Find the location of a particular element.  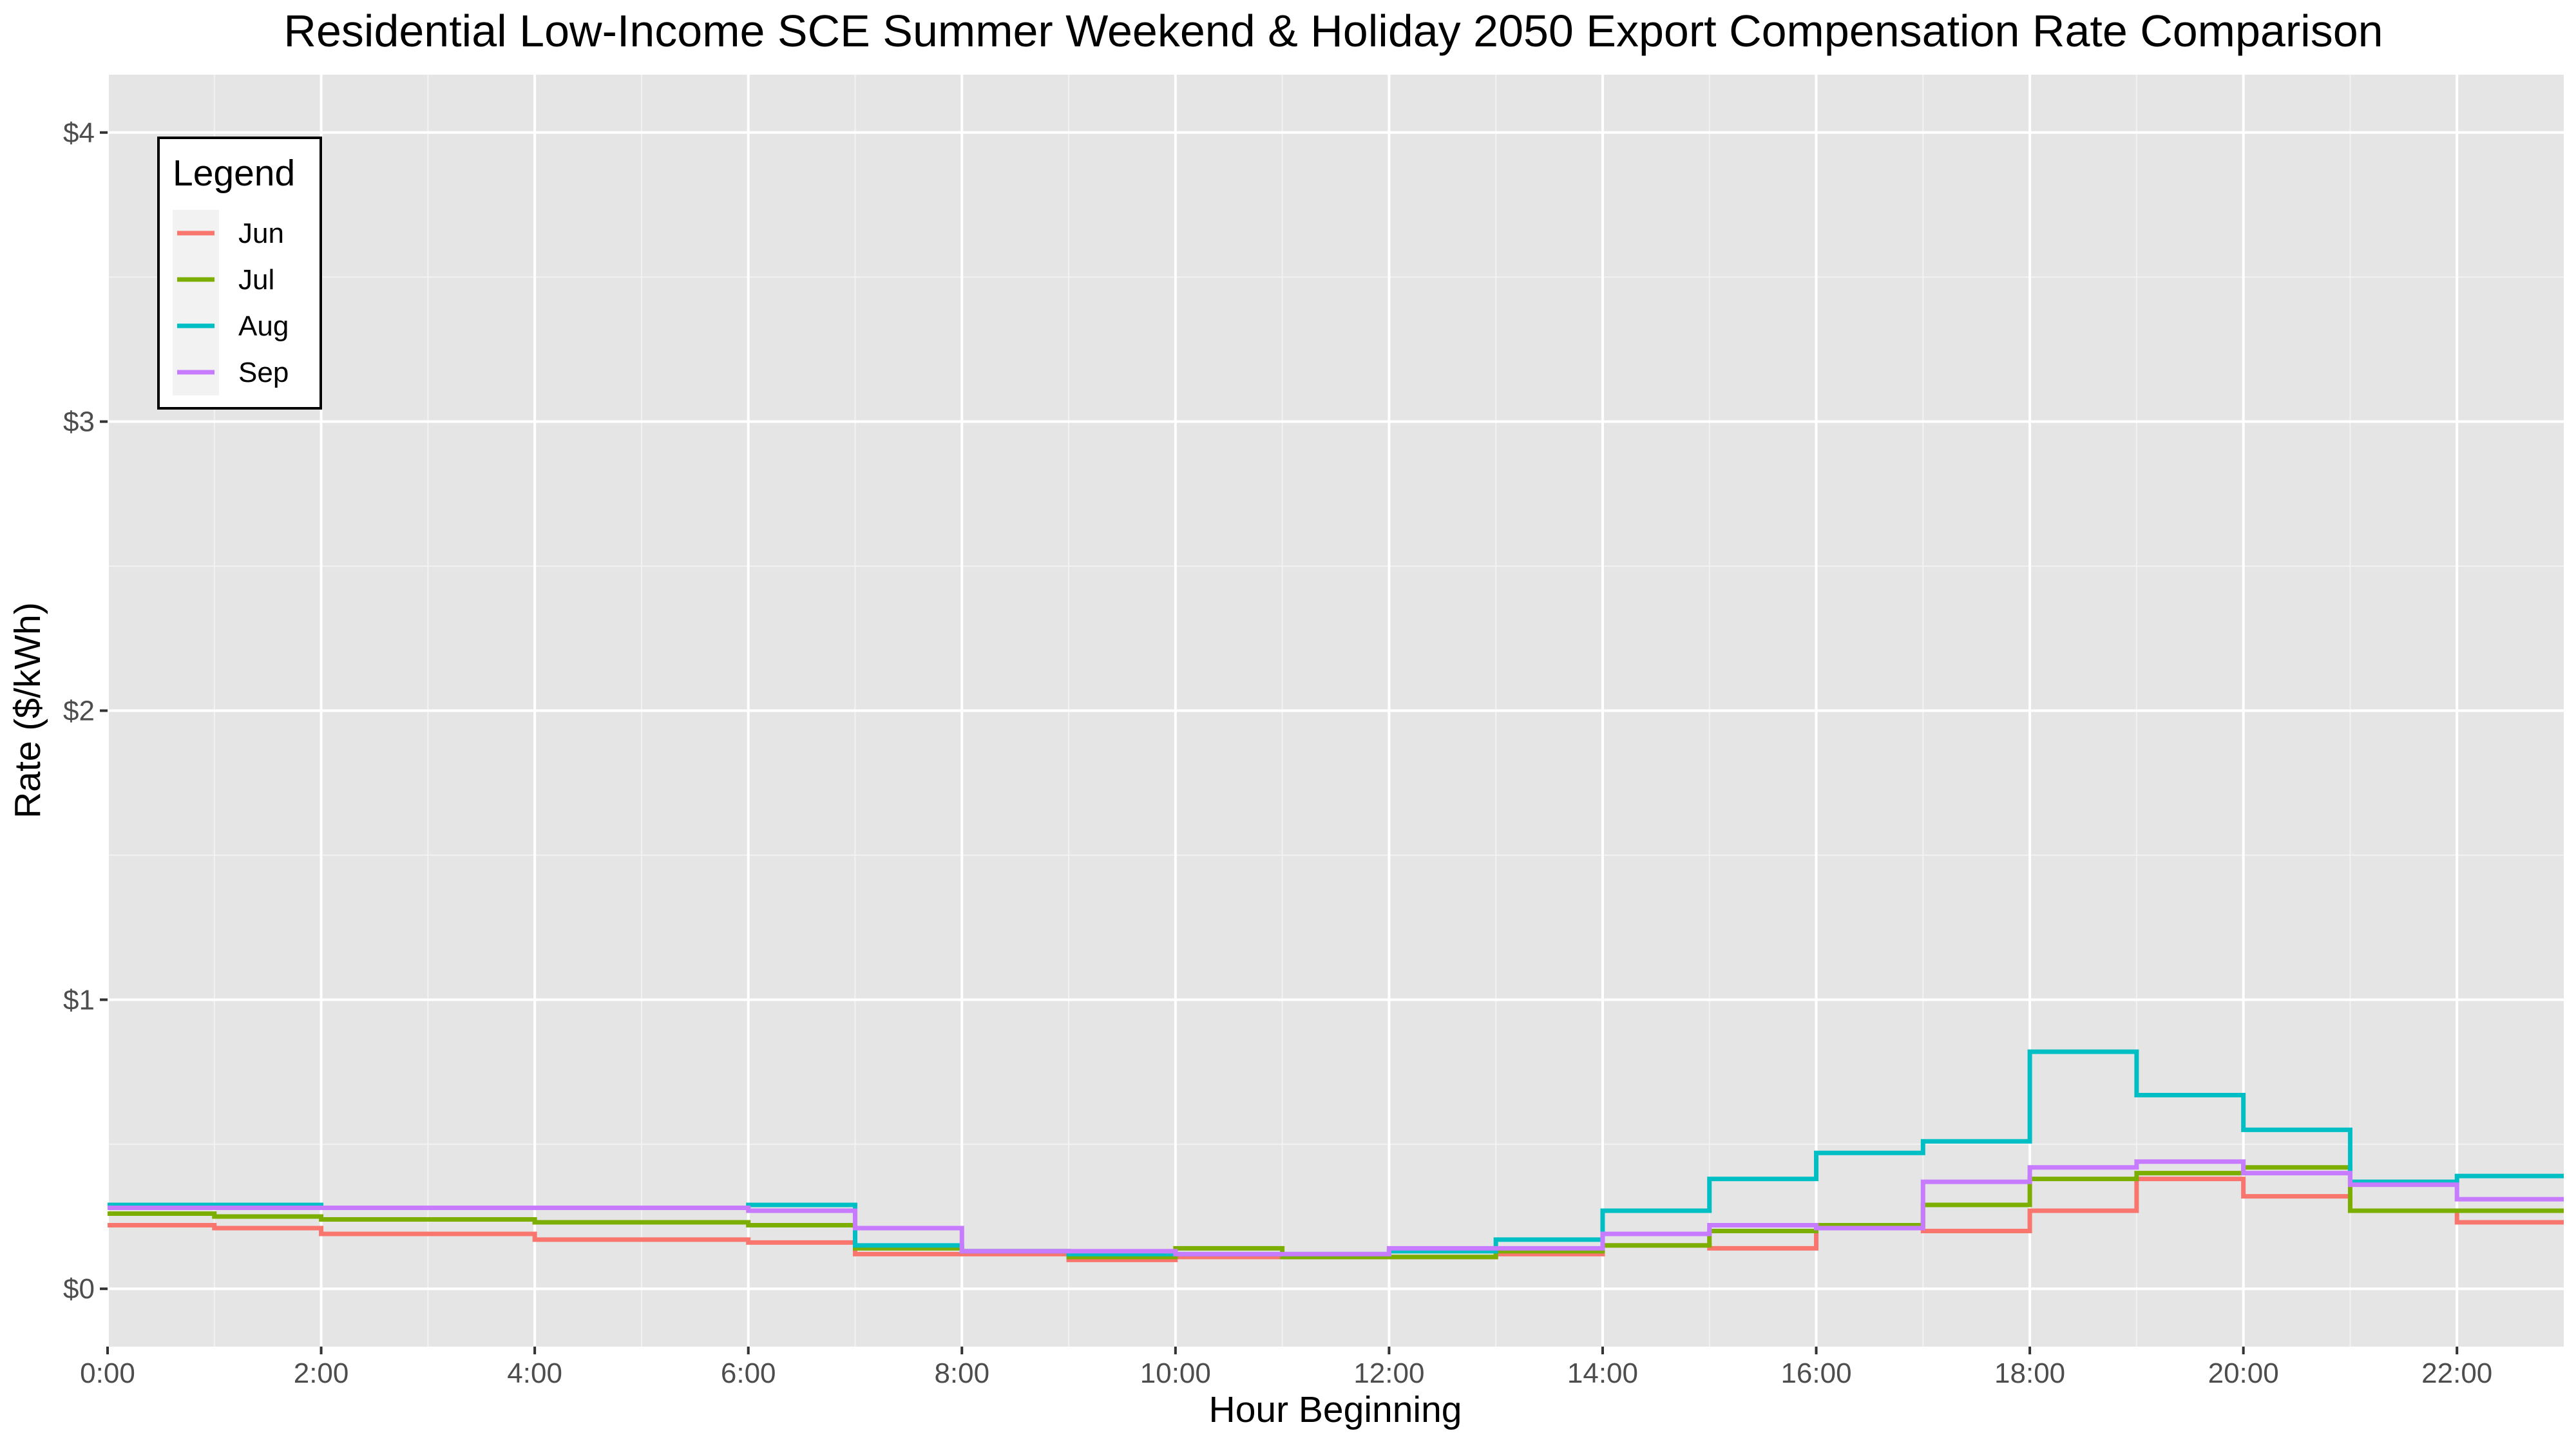

y-tick-label: $3 is located at coordinates (79, 422).